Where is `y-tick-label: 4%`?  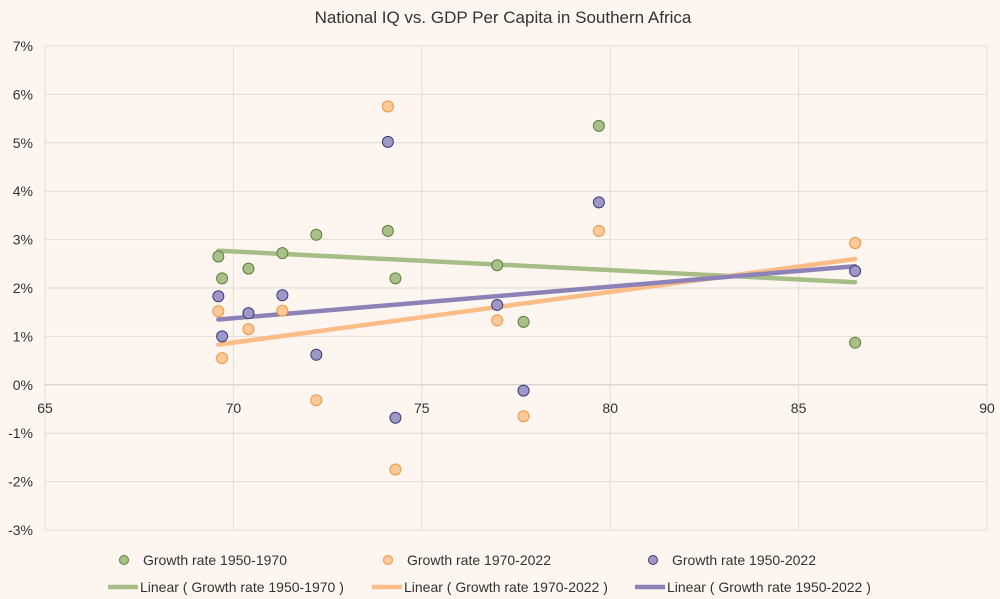
y-tick-label: 4% is located at coordinates (23, 191).